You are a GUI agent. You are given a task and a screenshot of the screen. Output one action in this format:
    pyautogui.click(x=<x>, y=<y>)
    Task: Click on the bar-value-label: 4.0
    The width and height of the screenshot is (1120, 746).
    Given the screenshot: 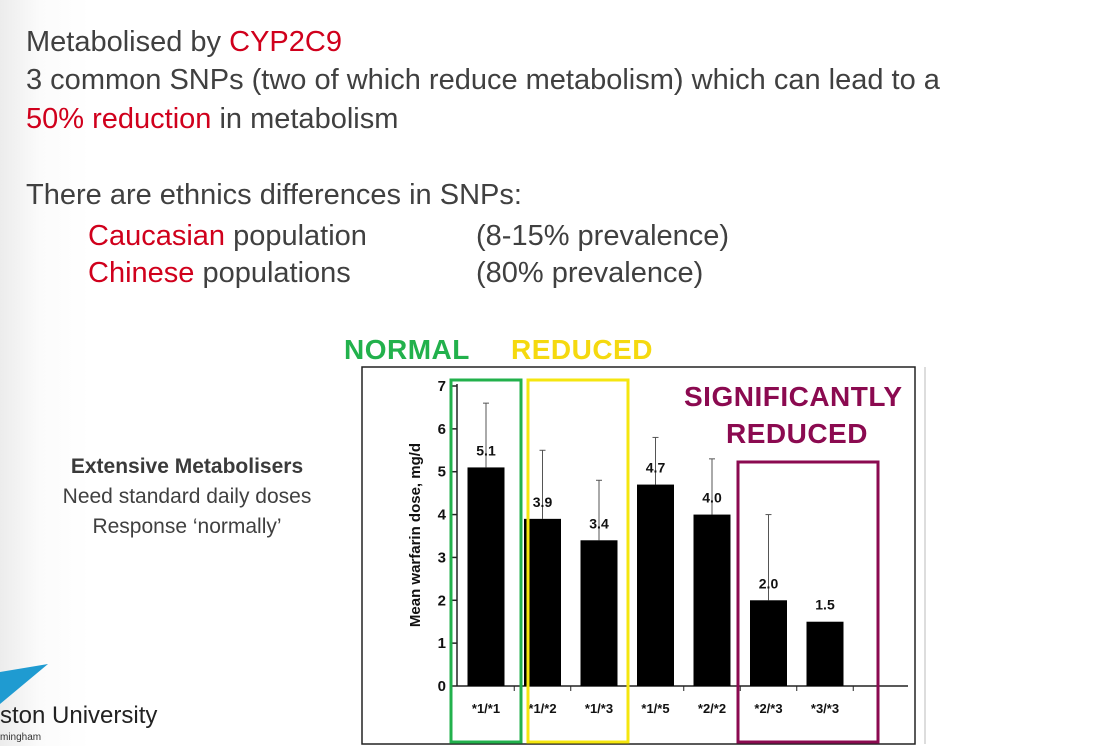 What is the action you would take?
    pyautogui.click(x=712, y=498)
    